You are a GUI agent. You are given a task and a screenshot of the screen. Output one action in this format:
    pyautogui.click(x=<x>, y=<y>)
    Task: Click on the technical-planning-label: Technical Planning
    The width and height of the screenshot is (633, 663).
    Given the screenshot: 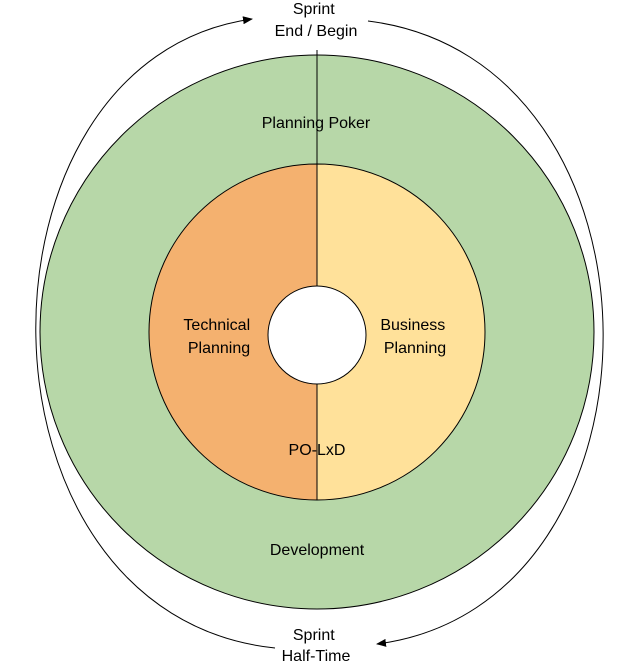 What is the action you would take?
    pyautogui.click(x=218, y=337)
    